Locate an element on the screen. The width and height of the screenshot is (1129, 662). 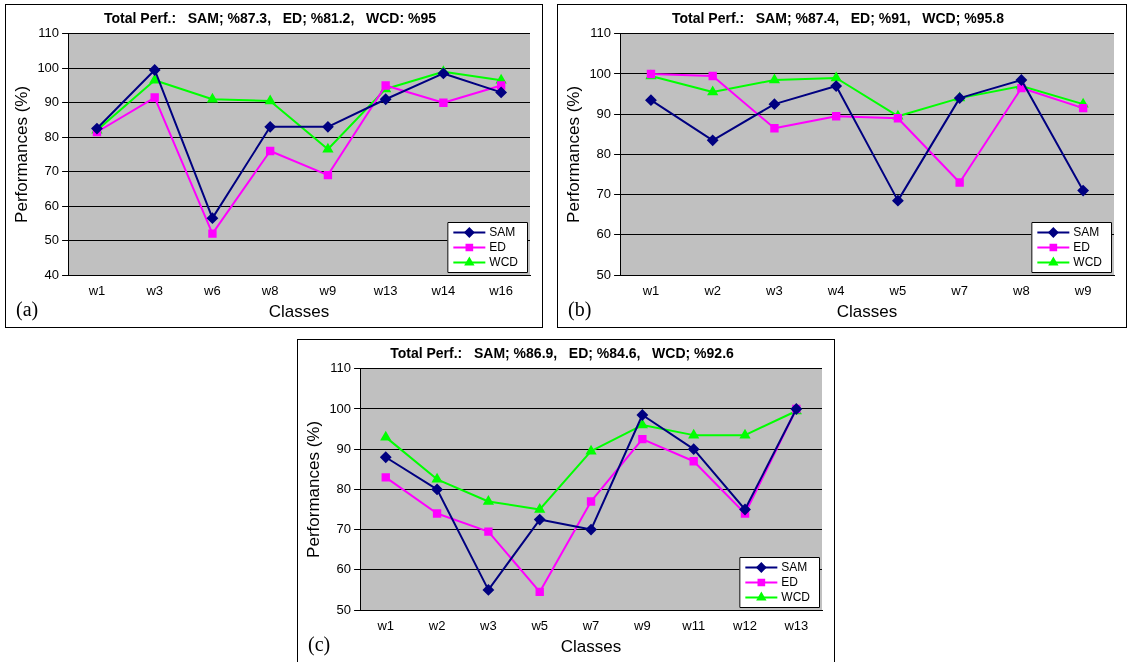
chart-title: Total Perf.: SAM; %87.3, ED; %81.2, WCD: %95 is located at coordinates (270, 18).